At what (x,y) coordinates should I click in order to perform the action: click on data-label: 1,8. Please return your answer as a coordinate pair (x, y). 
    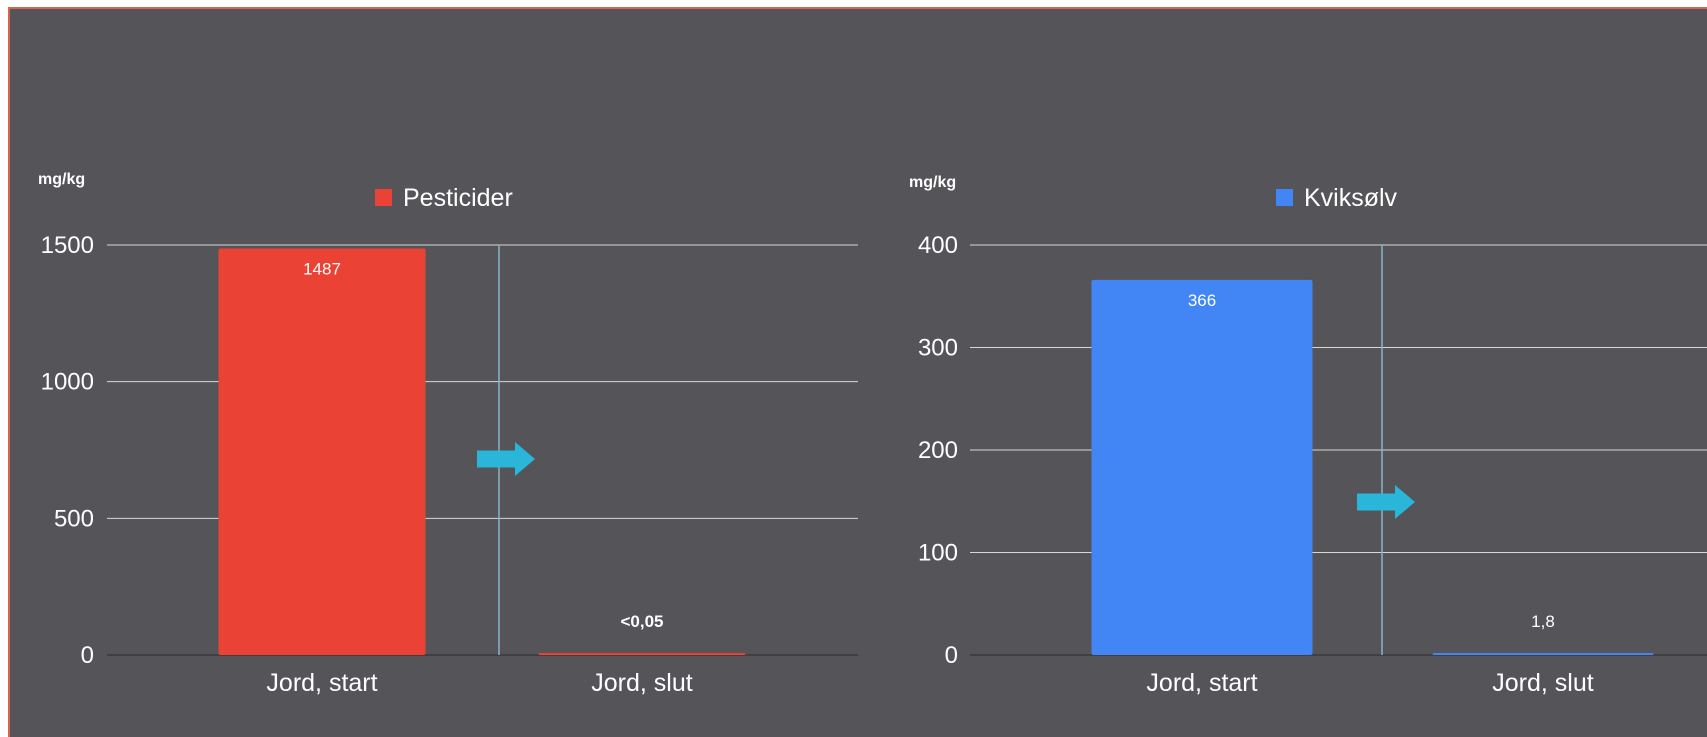
    Looking at the image, I should click on (1543, 621).